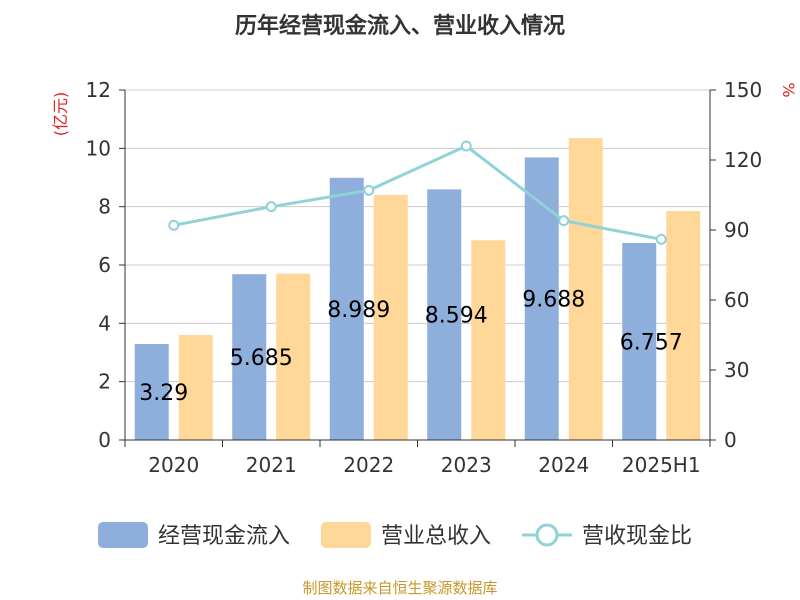 Image resolution: width=800 pixels, height=600 pixels. What do you see at coordinates (743, 160) in the screenshot?
I see `right-tick-label: 120` at bounding box center [743, 160].